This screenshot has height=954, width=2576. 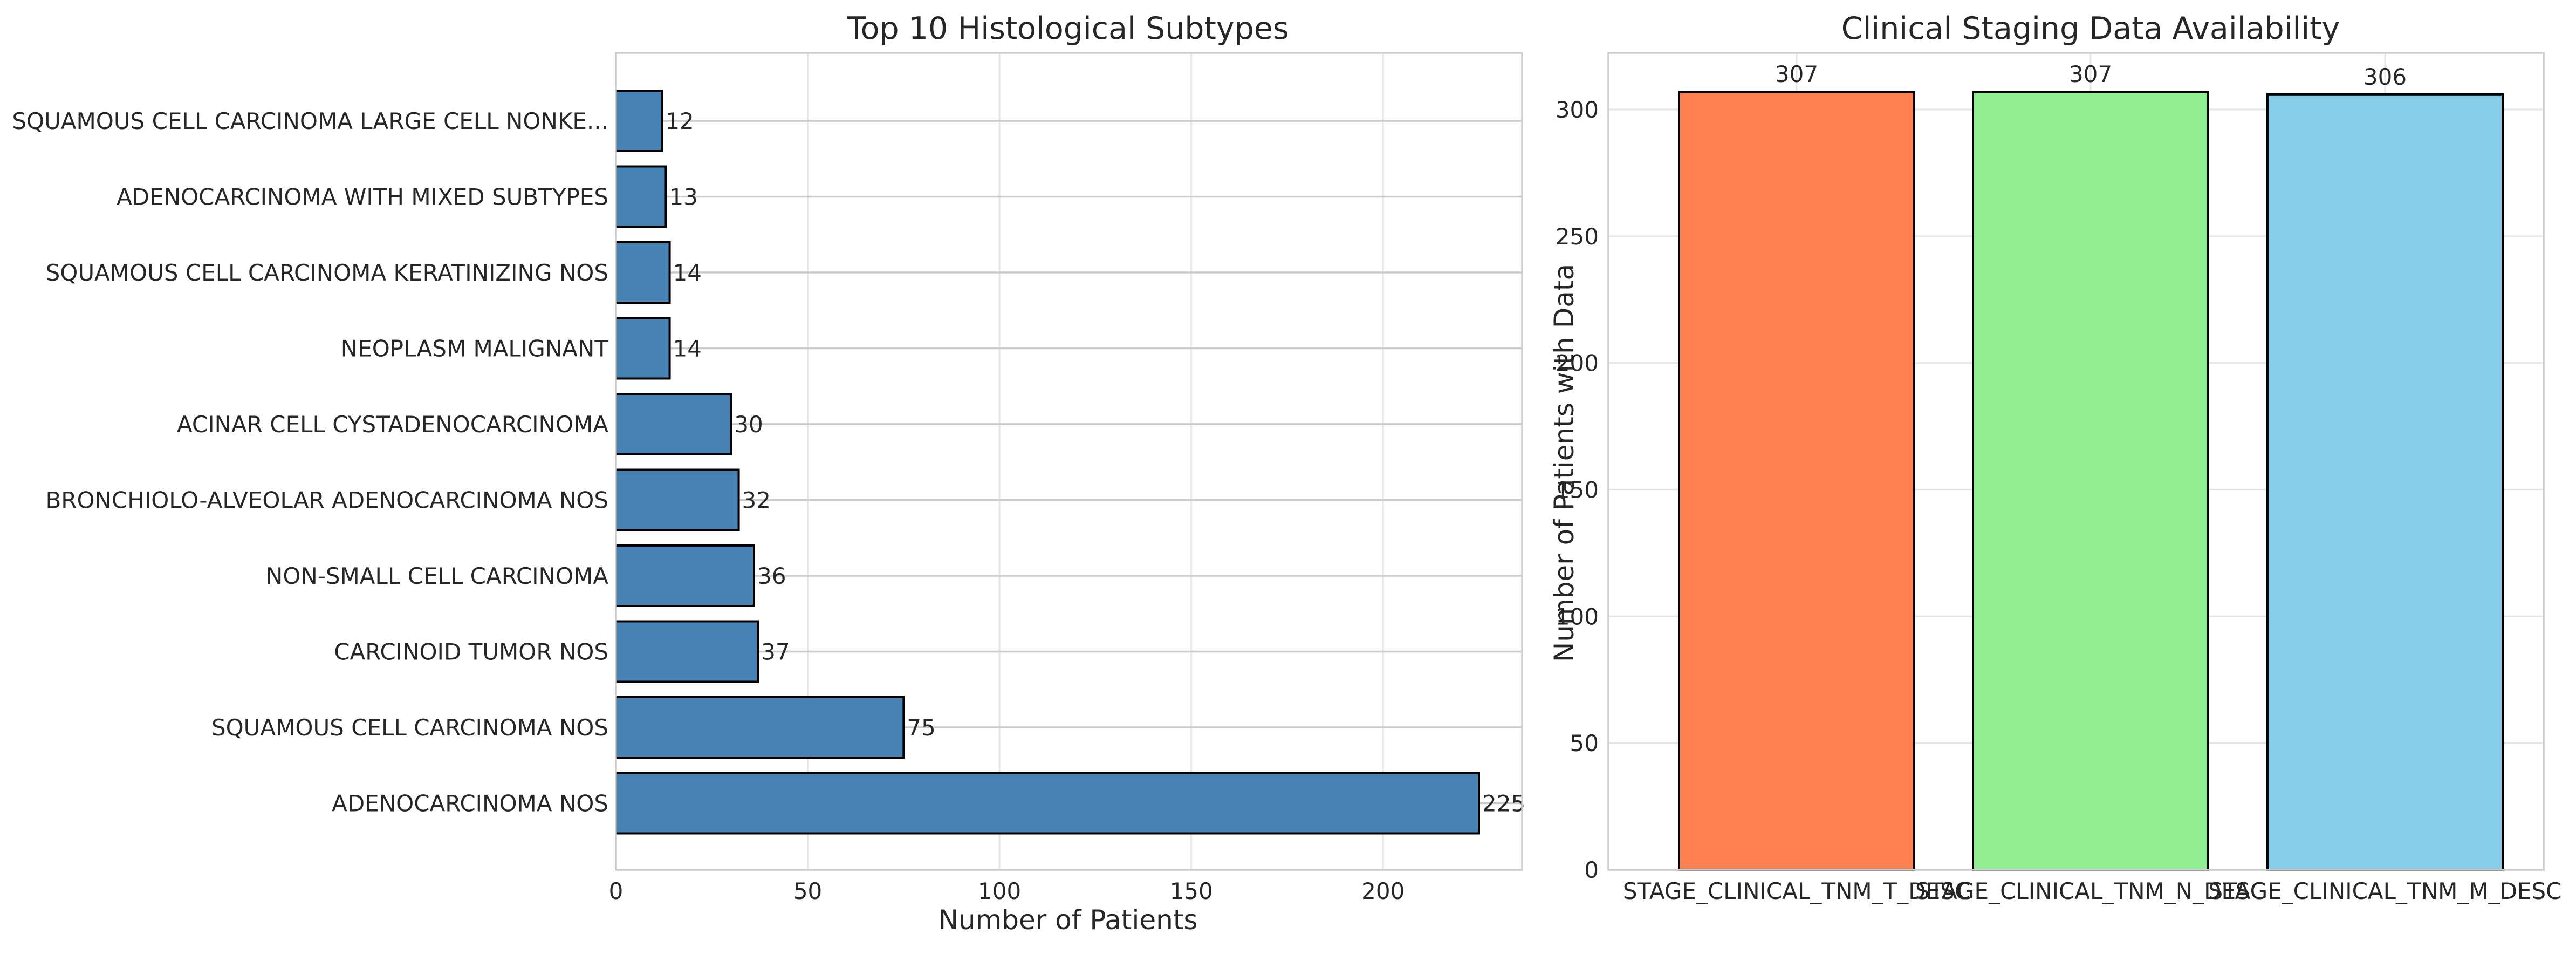 What do you see at coordinates (756, 500) in the screenshot?
I see `left-bar-value-label: 32` at bounding box center [756, 500].